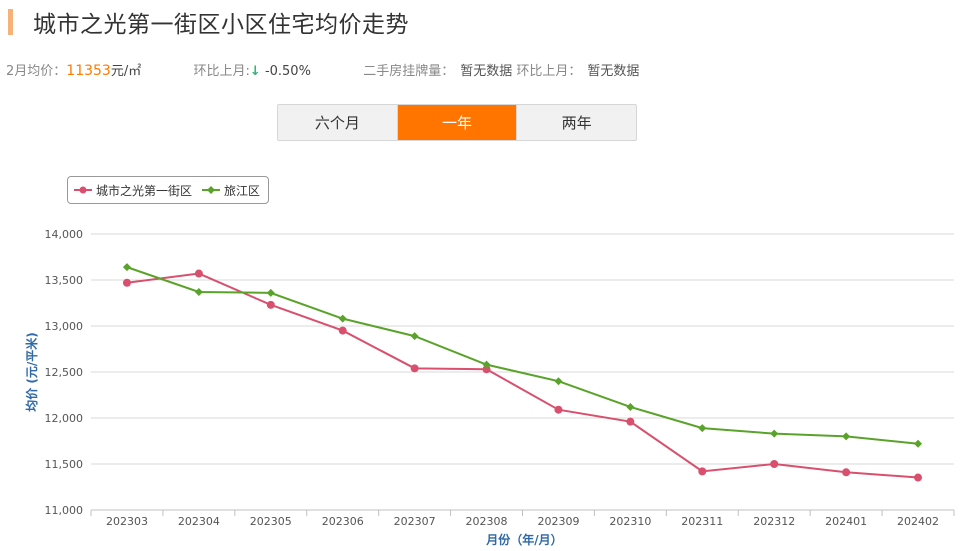  Describe the element at coordinates (630, 521) in the screenshot. I see `x-tick-label: 202310` at that location.